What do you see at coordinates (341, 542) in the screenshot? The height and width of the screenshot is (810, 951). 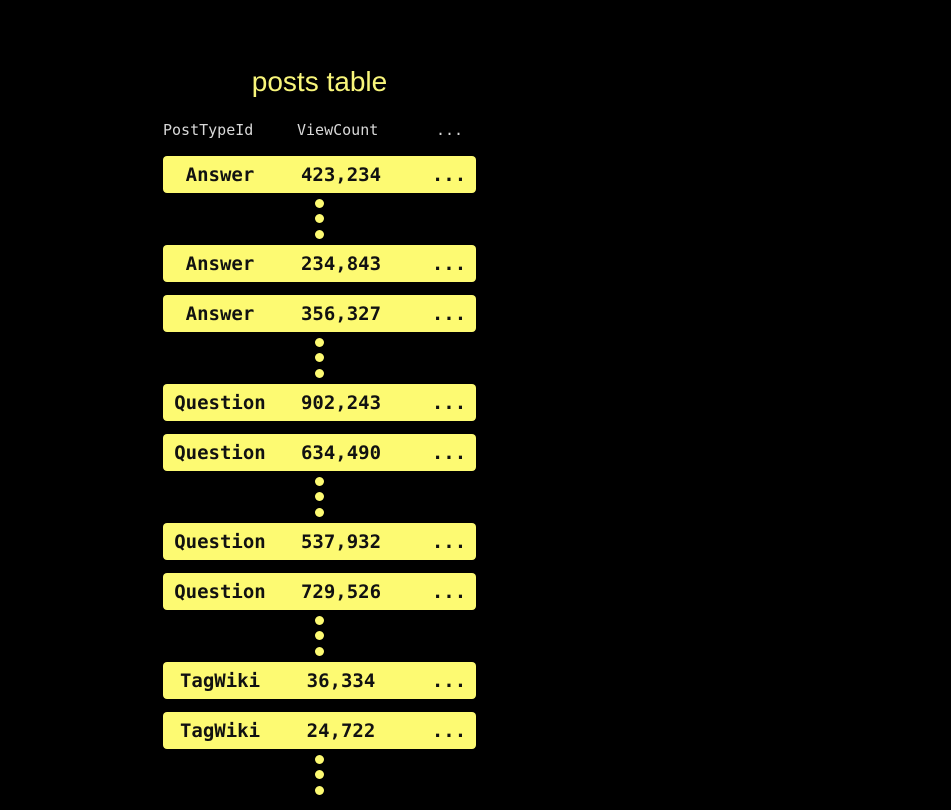 I see `cell-viewcount: 537,932` at bounding box center [341, 542].